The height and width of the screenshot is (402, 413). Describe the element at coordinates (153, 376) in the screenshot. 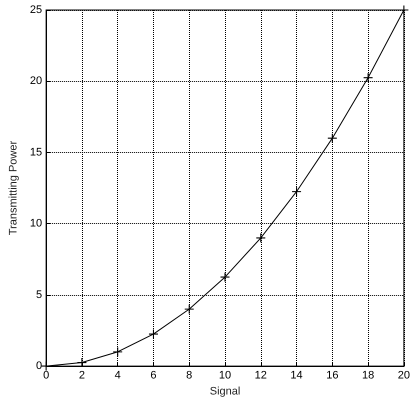

I see `x-tick-label: 6` at that location.